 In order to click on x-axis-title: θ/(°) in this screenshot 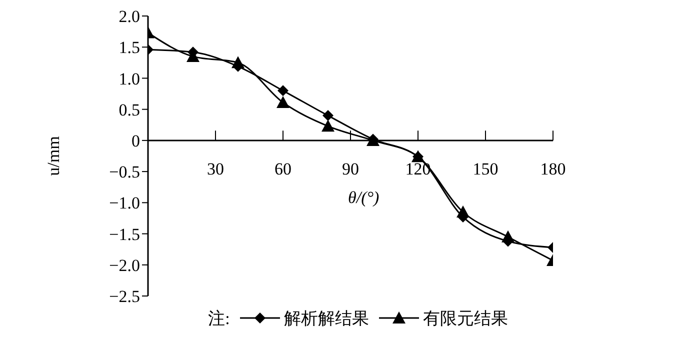, I will do `click(364, 198)`.